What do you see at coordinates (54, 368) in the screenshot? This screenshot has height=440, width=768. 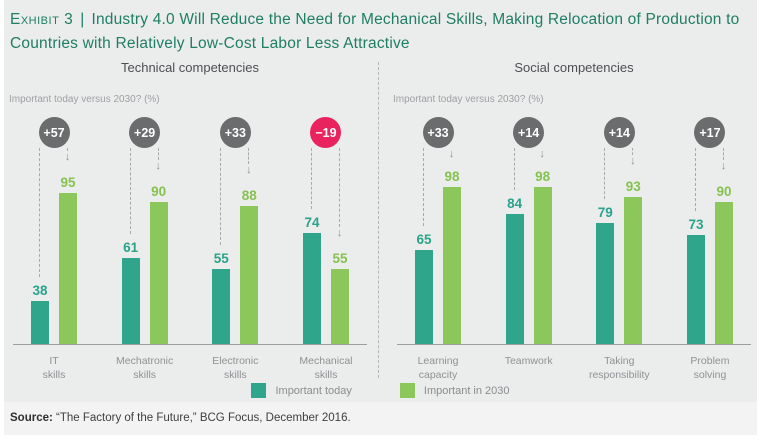 I see `category-label: IT skills` at bounding box center [54, 368].